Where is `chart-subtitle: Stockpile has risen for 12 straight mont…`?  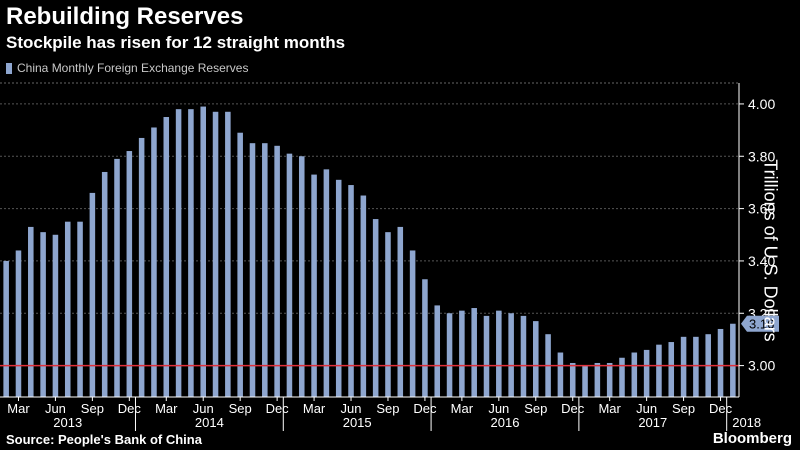 chart-subtitle: Stockpile has risen for 12 straight mont… is located at coordinates (176, 42).